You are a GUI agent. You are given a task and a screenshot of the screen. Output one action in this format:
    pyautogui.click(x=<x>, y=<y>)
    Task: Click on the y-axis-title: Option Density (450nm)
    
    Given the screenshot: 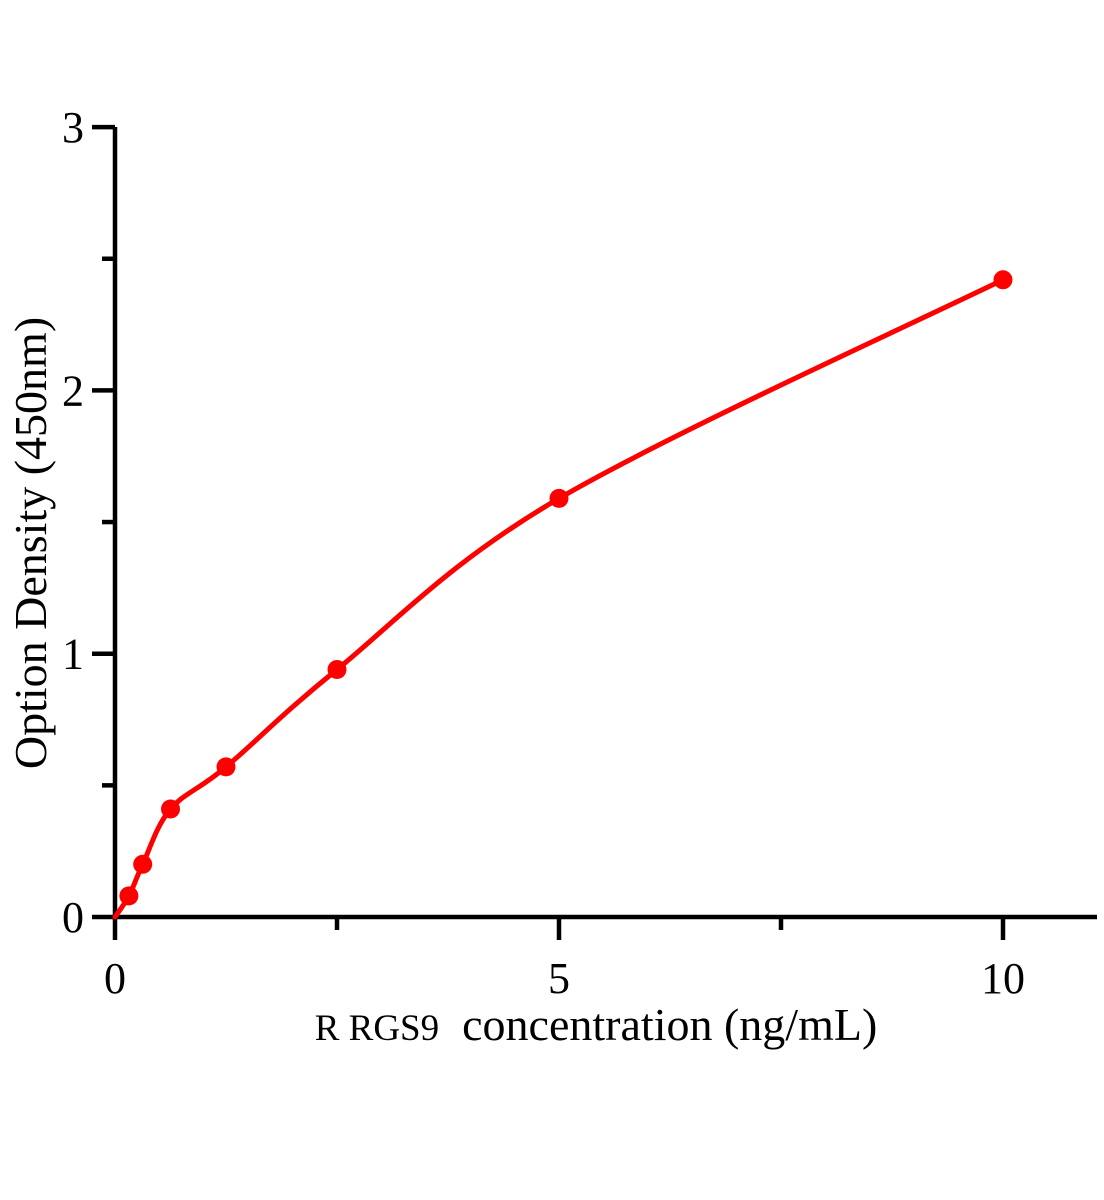 What is the action you would take?
    pyautogui.click(x=30, y=543)
    